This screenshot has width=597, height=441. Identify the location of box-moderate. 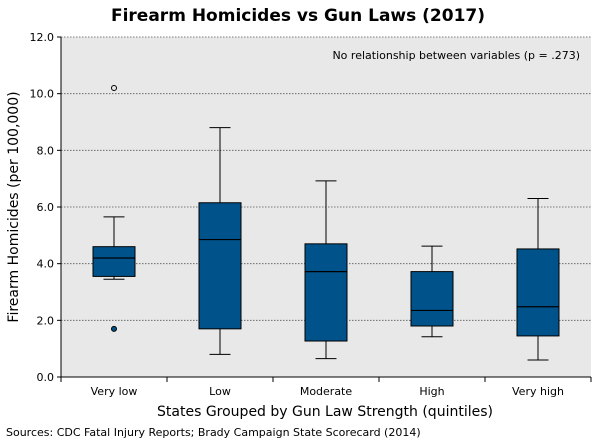
(326, 270).